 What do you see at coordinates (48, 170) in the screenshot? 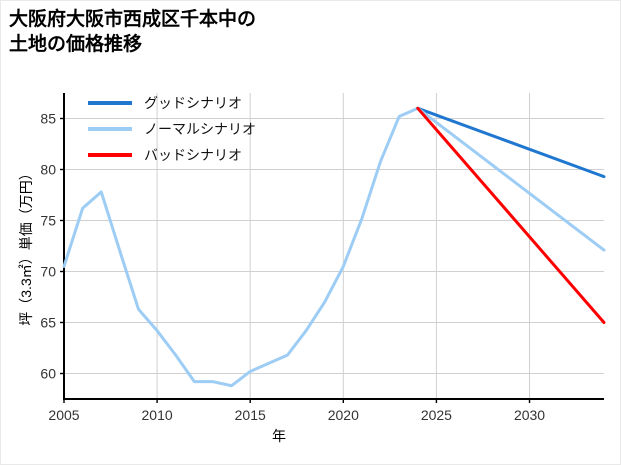
I see `y-tick-label: 80` at bounding box center [48, 170].